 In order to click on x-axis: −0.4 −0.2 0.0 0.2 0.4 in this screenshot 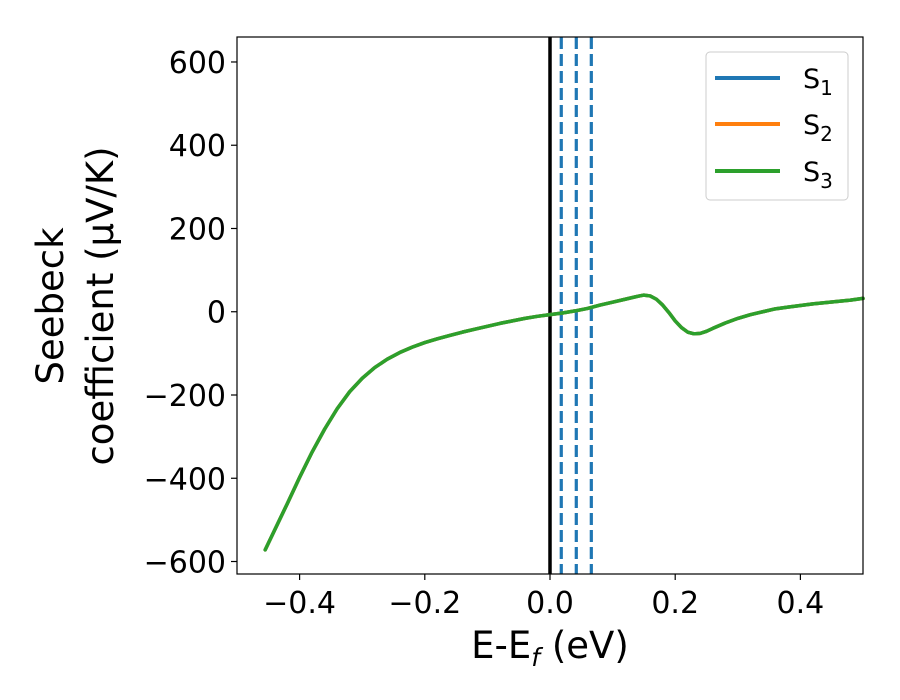, I will do `click(543, 597)`.